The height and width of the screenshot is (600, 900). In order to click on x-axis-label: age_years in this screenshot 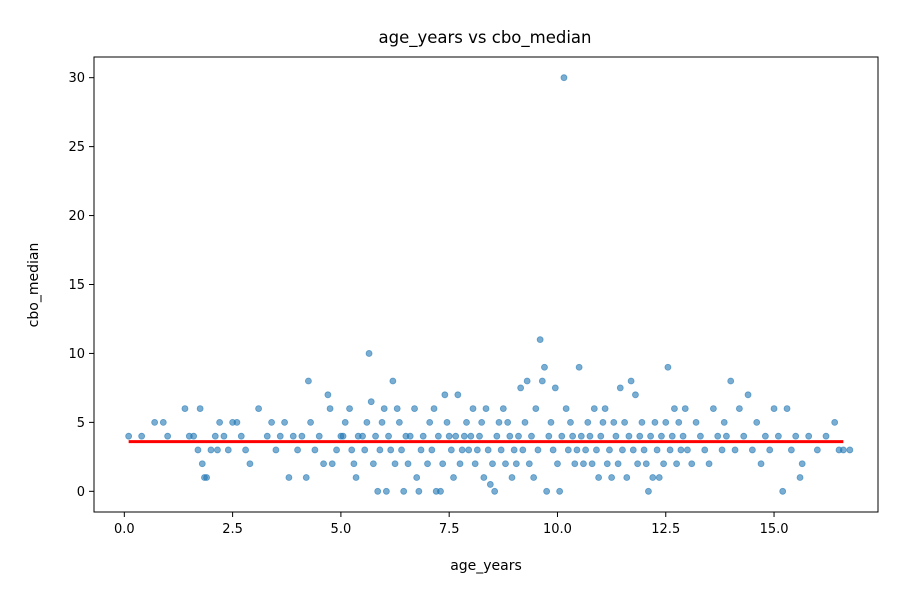, I will do `click(486, 566)`.